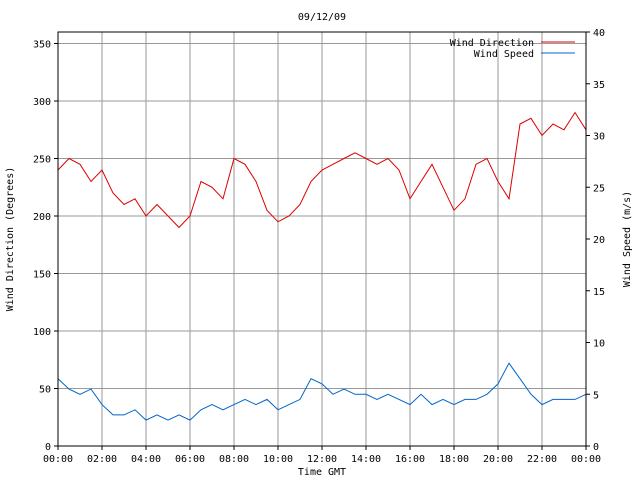 The height and width of the screenshot is (480, 640). I want to click on legend-label-wind-direction: Wind Direction, so click(492, 43).